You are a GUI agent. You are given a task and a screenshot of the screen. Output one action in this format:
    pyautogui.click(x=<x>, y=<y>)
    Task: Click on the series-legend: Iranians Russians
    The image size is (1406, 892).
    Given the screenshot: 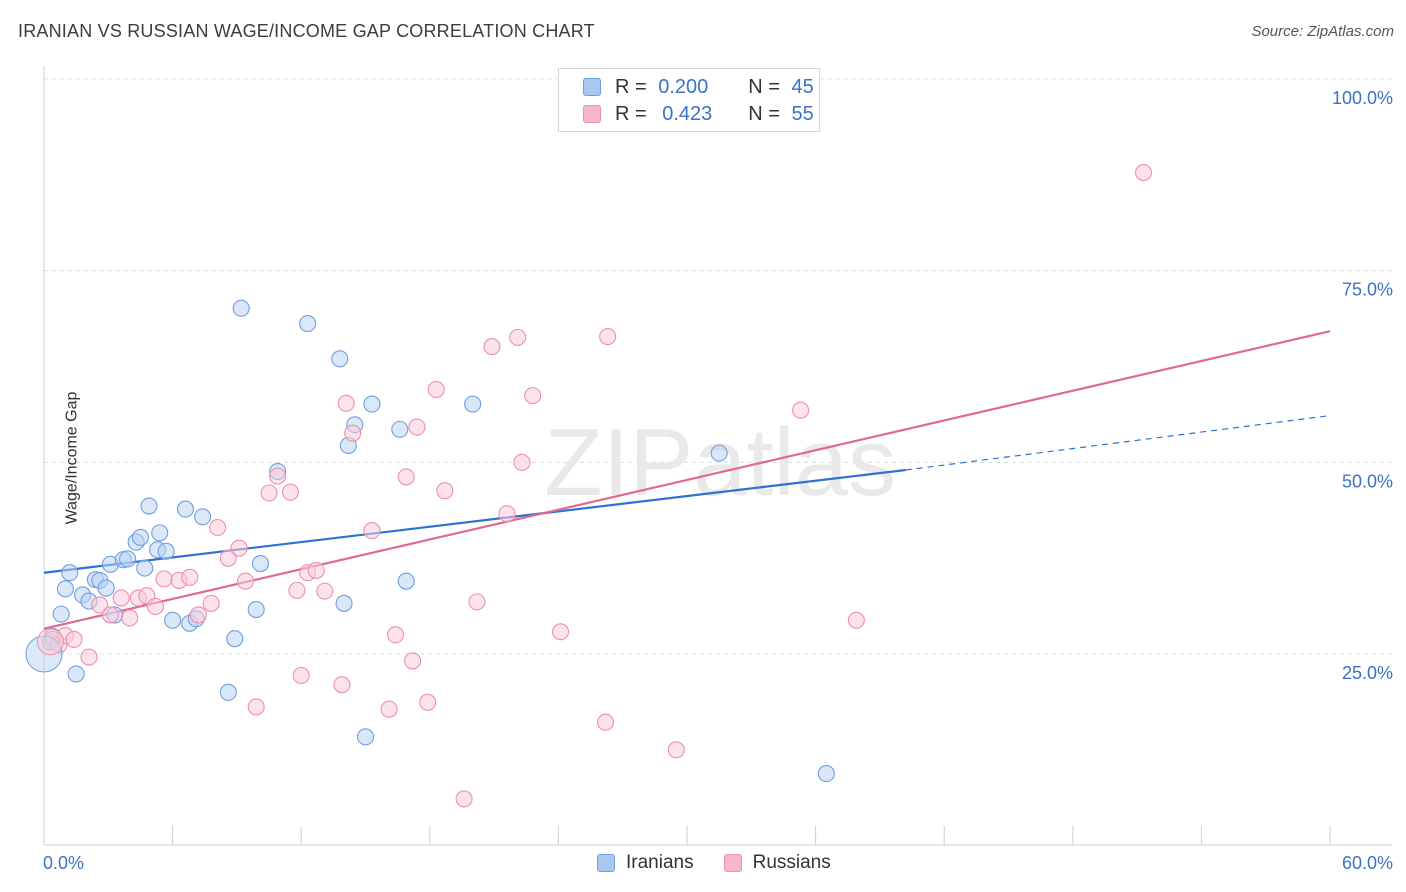 What is the action you would take?
    pyautogui.click(x=729, y=863)
    